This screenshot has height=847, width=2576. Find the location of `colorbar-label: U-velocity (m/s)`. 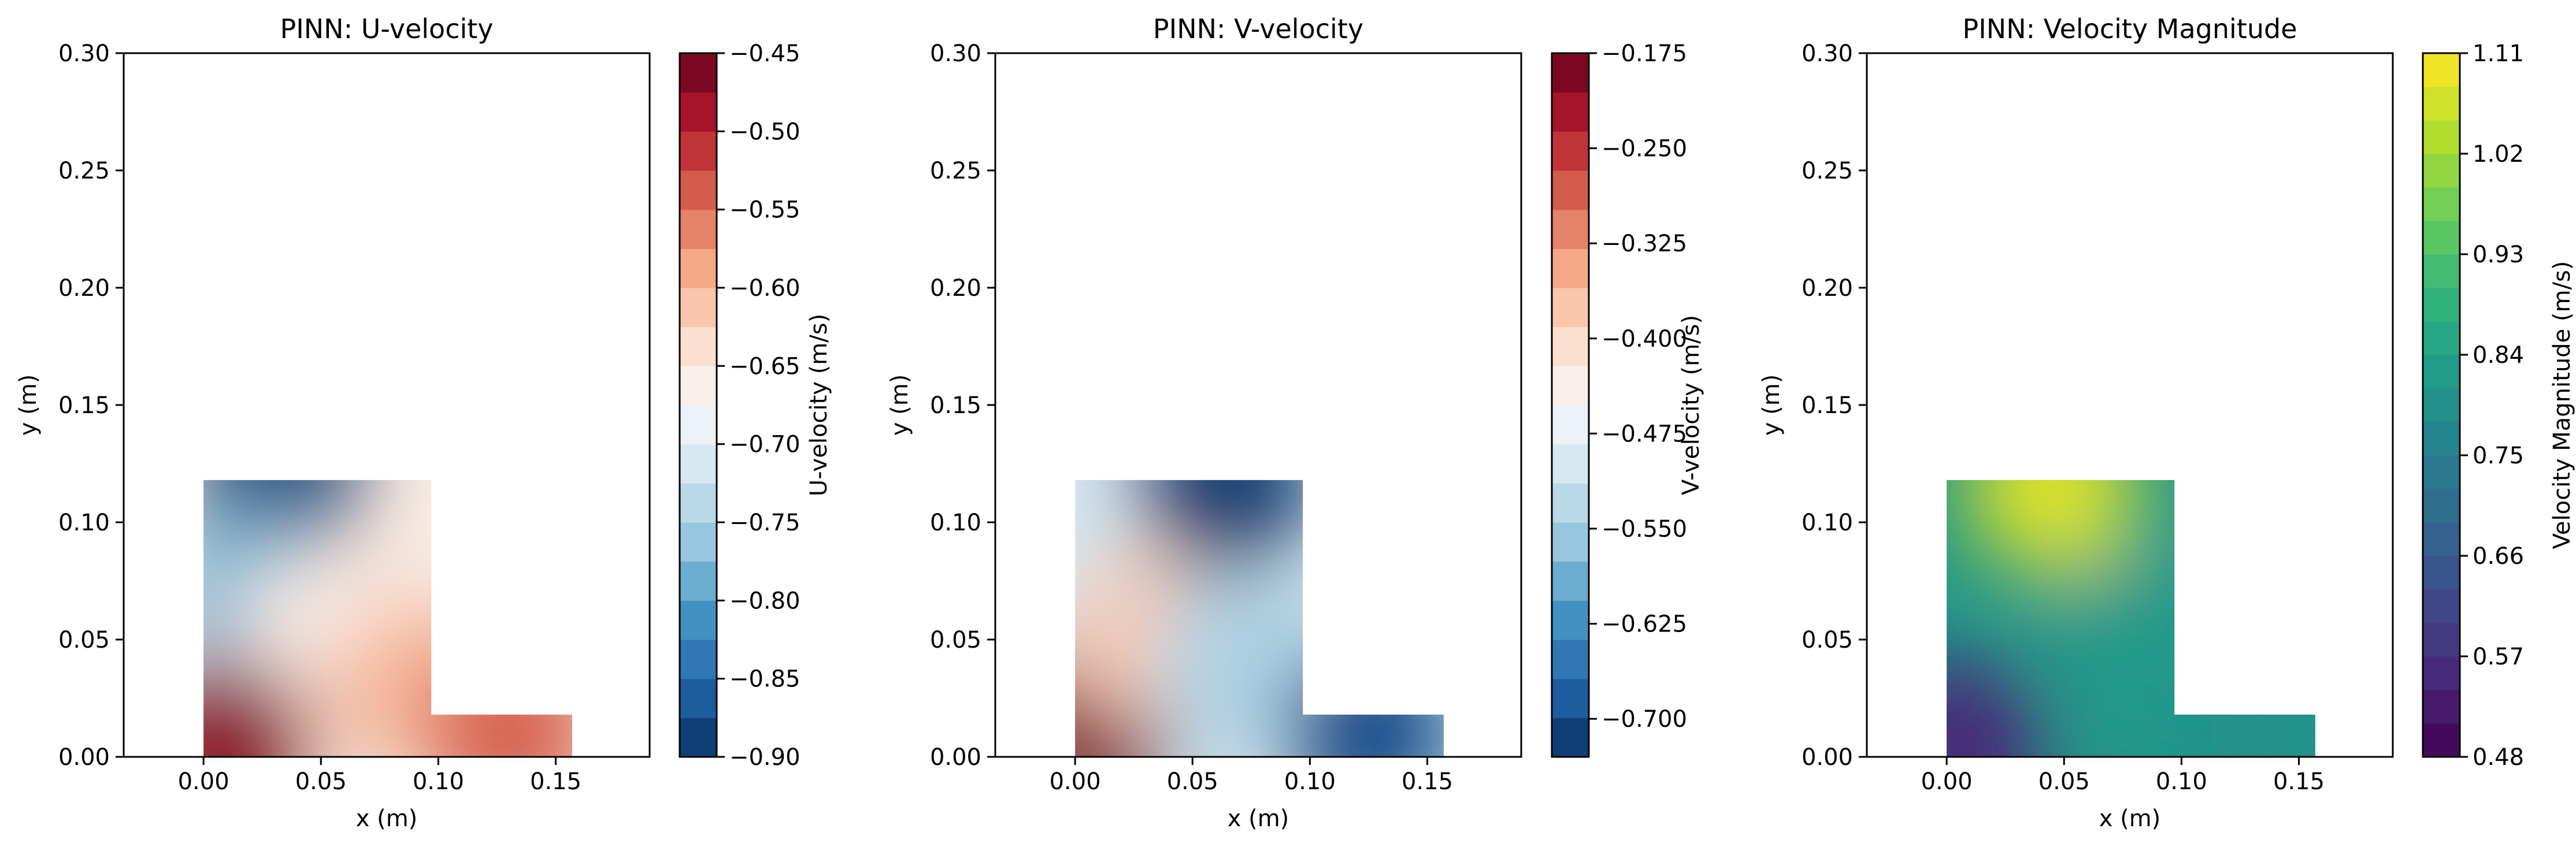

colorbar-label: U-velocity (m/s) is located at coordinates (819, 405).